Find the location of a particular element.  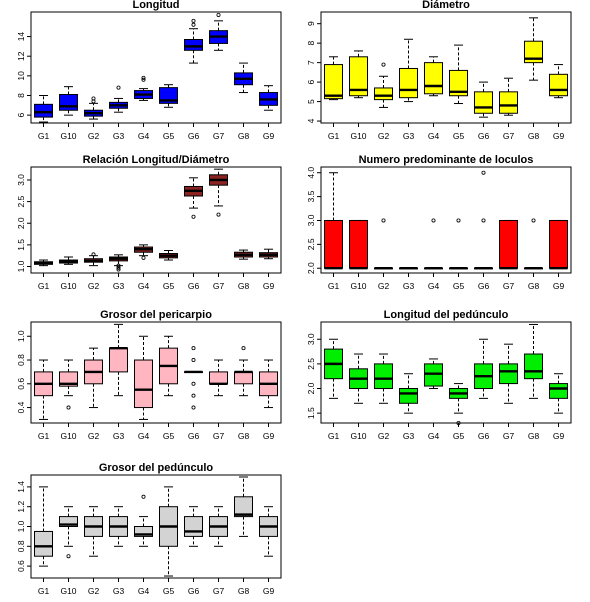

y-tick-label: 9 is located at coordinates (311, 23).